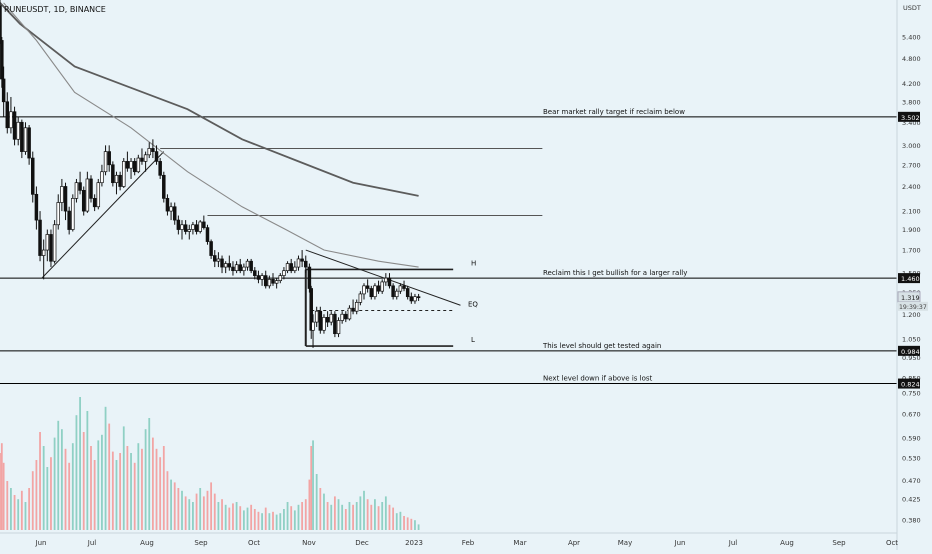 The height and width of the screenshot is (554, 932). I want to click on price-badge: 0.824, so click(909, 383).